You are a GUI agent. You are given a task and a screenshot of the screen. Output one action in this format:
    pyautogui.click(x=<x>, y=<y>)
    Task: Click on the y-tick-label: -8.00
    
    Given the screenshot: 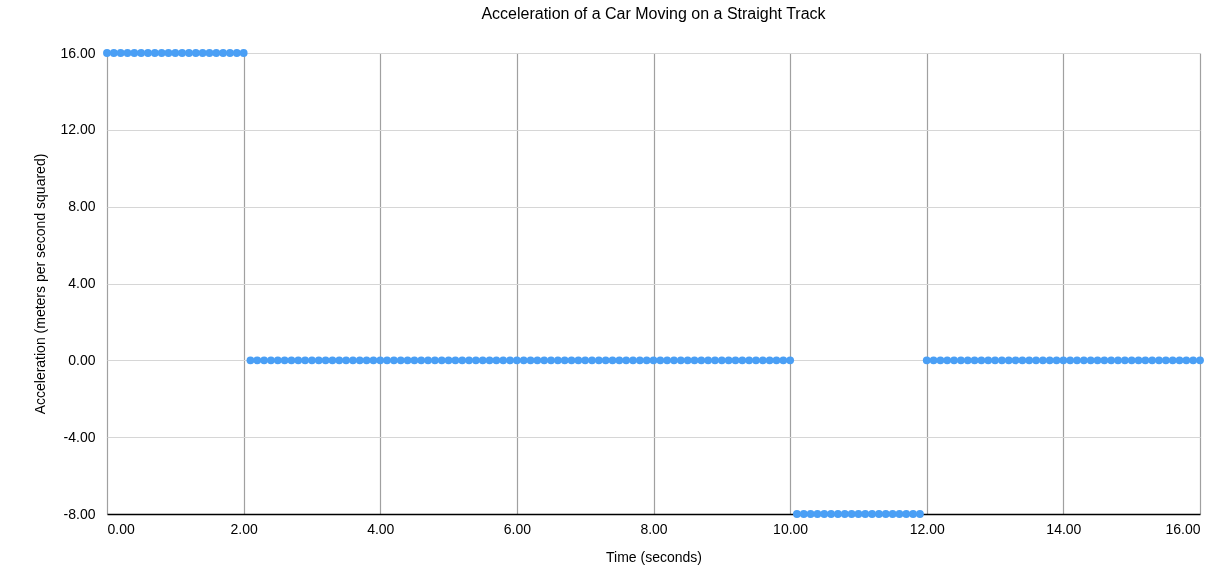 What is the action you would take?
    pyautogui.click(x=79, y=513)
    